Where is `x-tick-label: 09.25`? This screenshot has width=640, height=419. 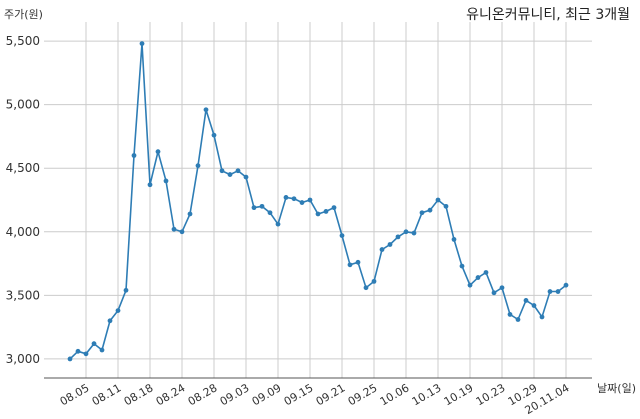 x-tick-label: 09.25 is located at coordinates (363, 394).